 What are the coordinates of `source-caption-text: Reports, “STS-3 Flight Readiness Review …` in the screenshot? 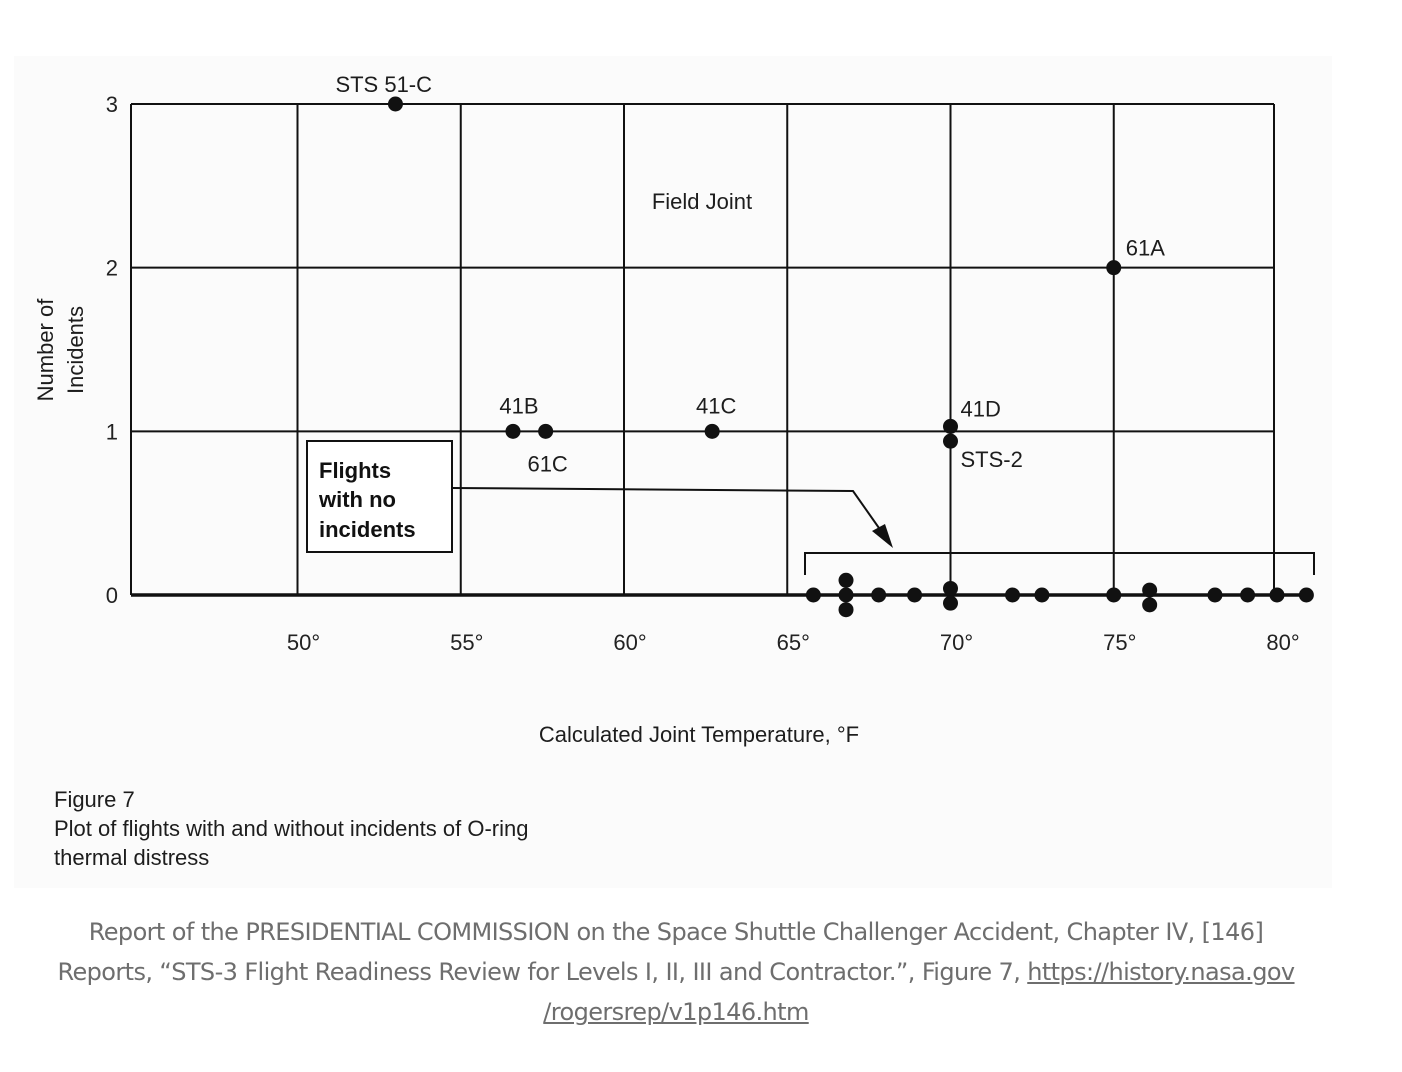 It's located at (542, 972).